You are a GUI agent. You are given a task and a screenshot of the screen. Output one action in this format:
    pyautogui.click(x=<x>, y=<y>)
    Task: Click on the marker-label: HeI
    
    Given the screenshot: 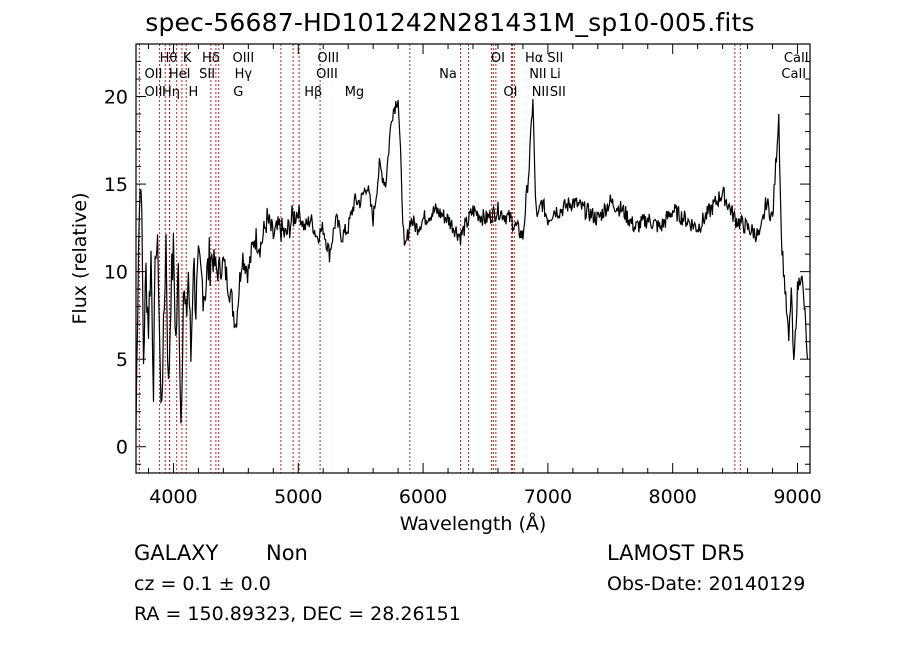 What is the action you would take?
    pyautogui.click(x=180, y=74)
    